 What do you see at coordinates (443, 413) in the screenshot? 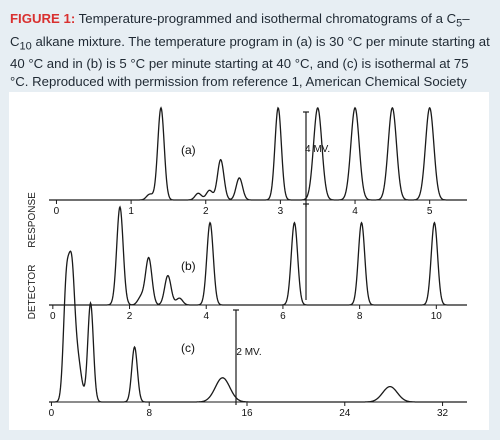
I see `x-tick-label: 32` at bounding box center [443, 413].